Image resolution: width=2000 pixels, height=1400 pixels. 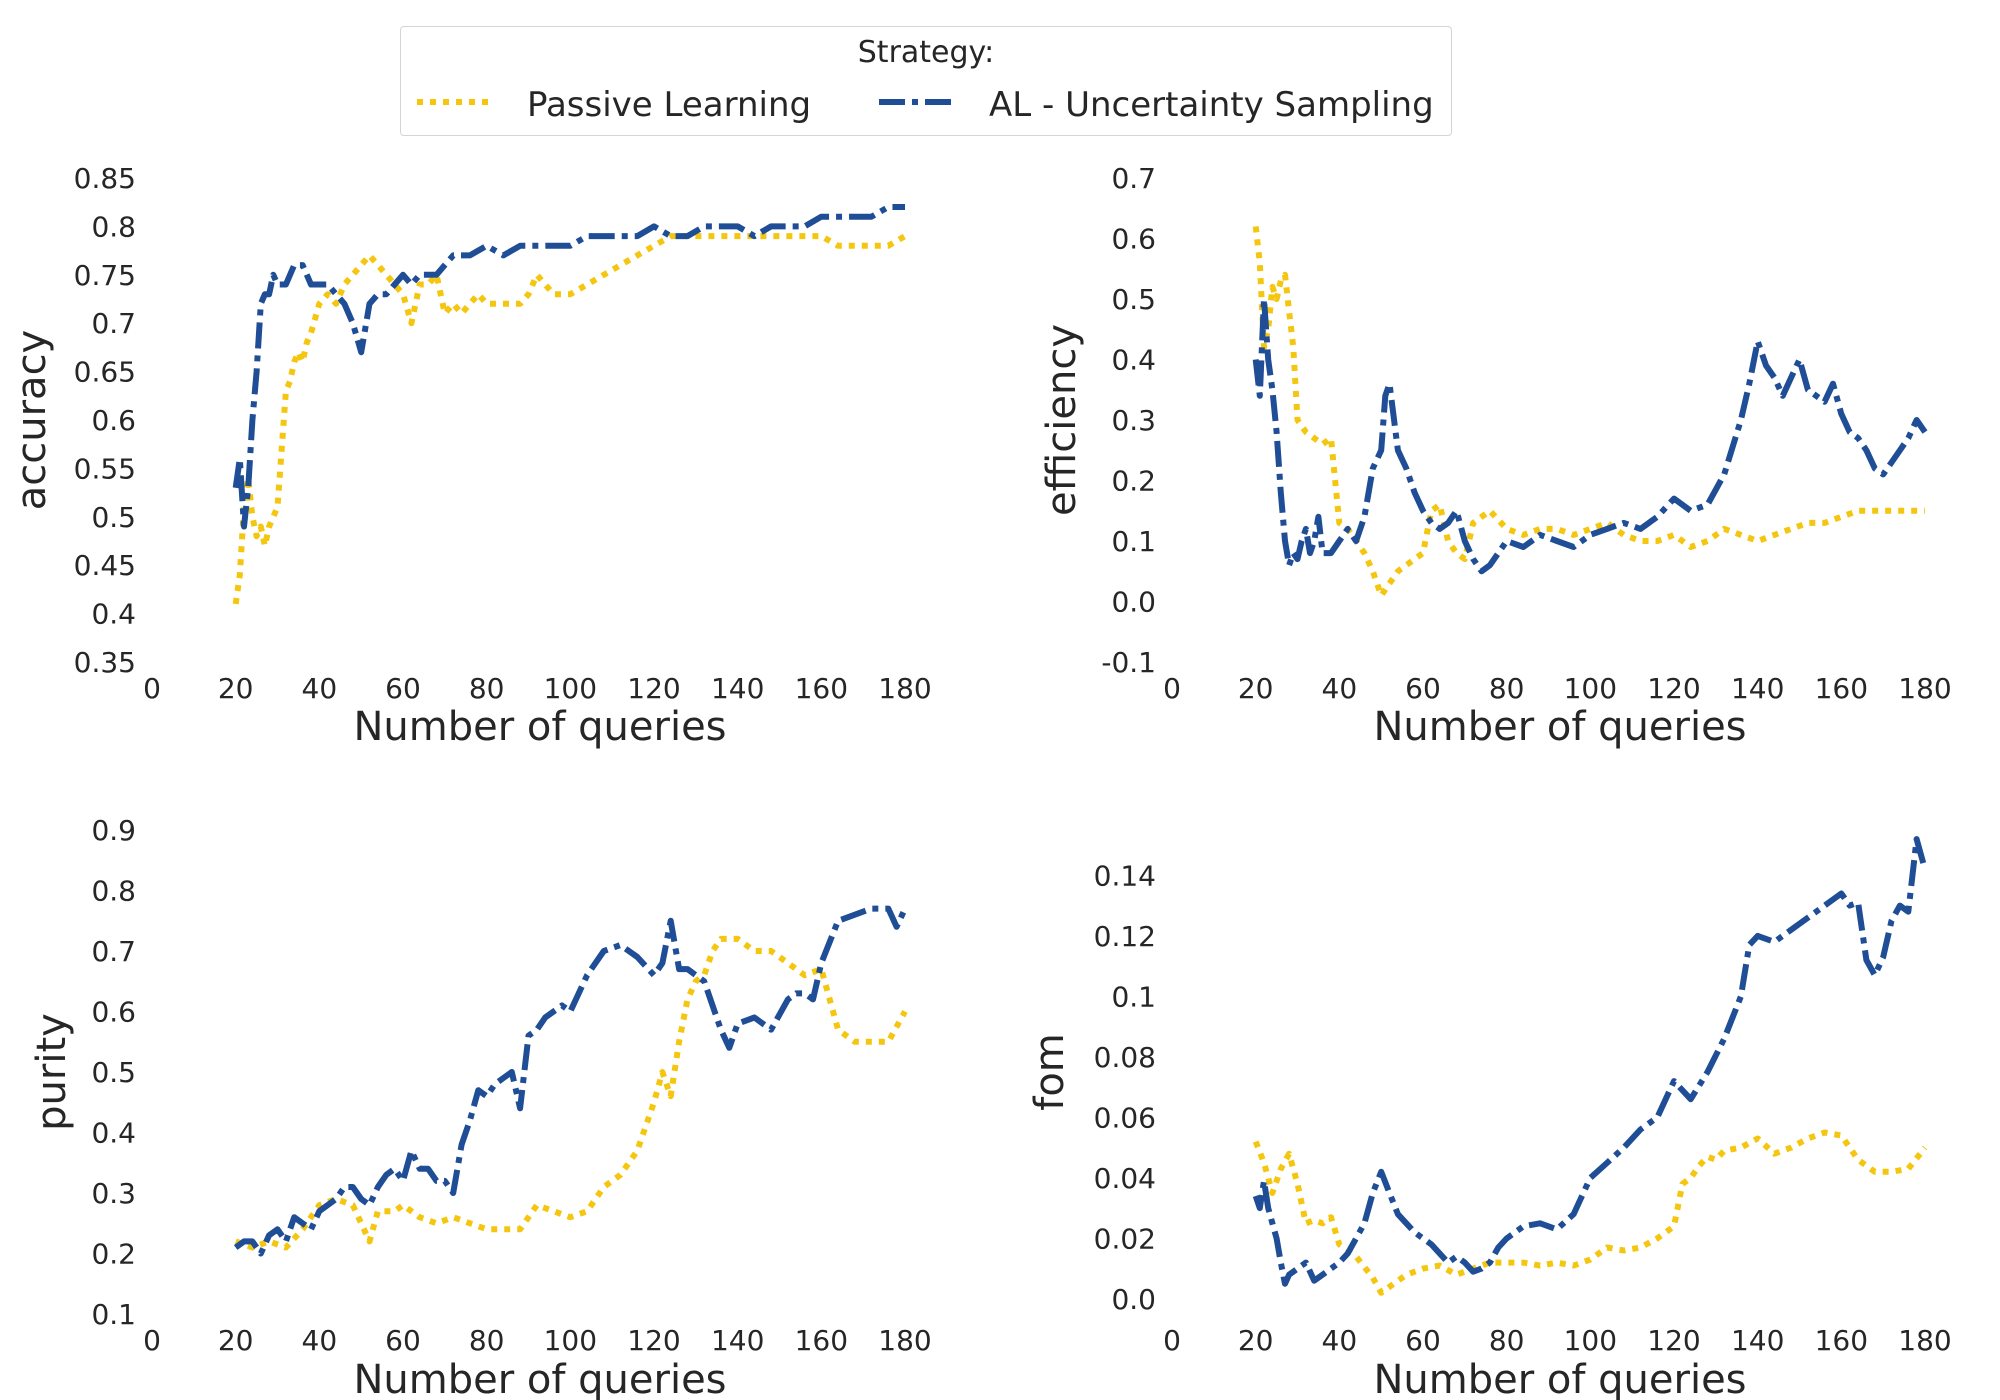 I want to click on y-tick-label: 0.35, so click(x=105, y=662).